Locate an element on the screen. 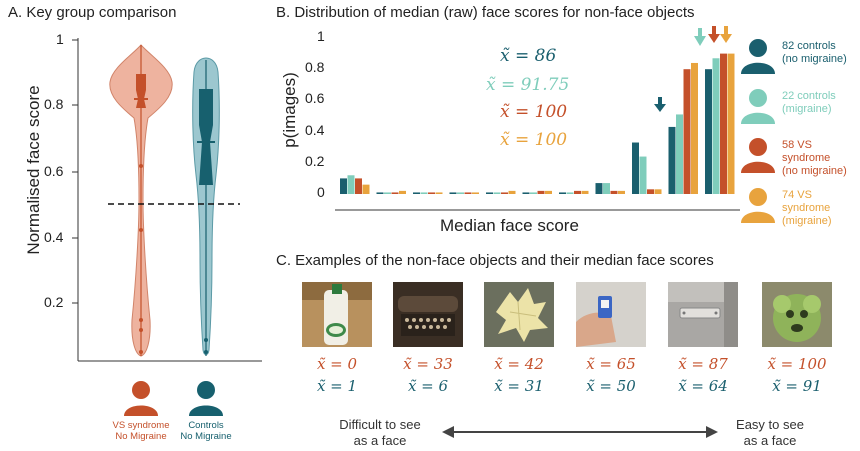 The width and height of the screenshot is (860, 451). example-image-wall-plate is located at coordinates (703, 314).